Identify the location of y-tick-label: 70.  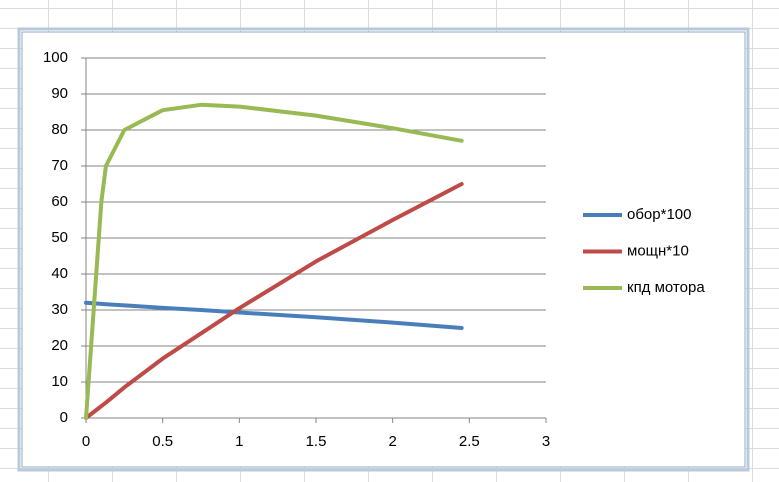
(59, 165).